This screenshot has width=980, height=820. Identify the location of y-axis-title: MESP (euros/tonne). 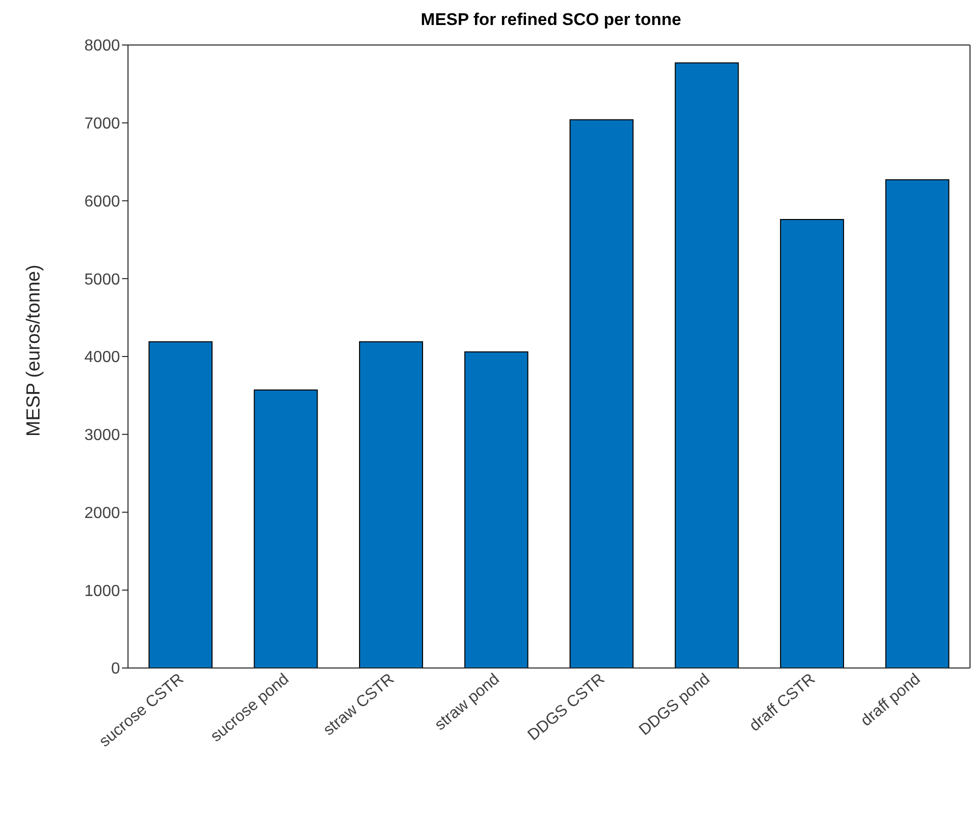
(34, 350).